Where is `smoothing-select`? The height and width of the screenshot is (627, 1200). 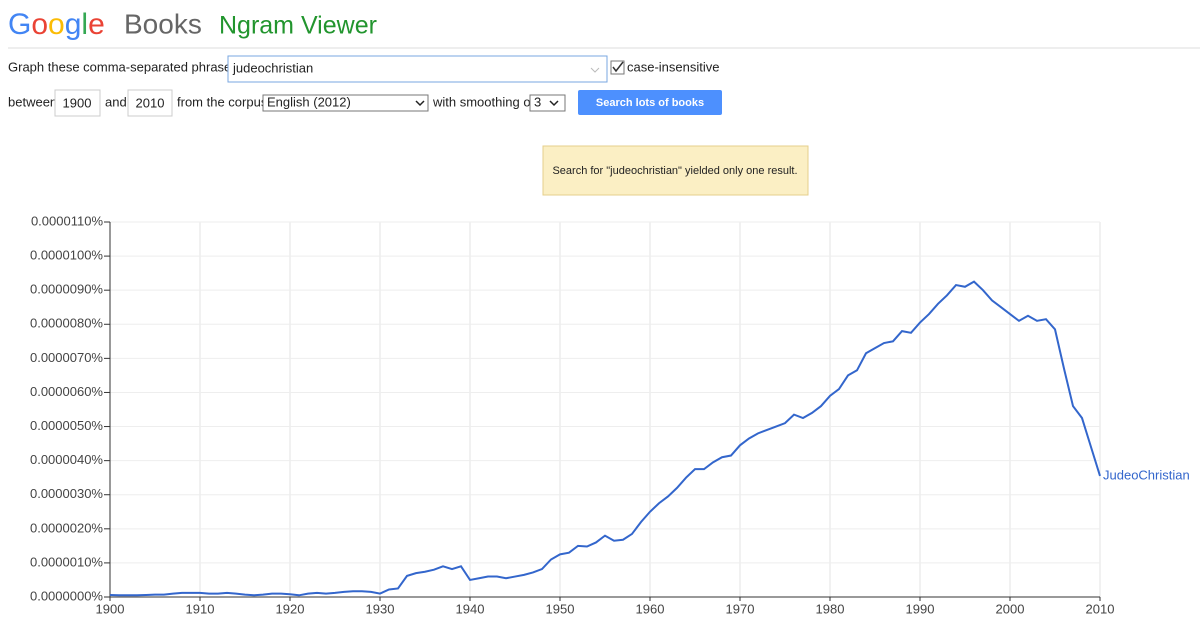
smoothing-select is located at coordinates (547, 103).